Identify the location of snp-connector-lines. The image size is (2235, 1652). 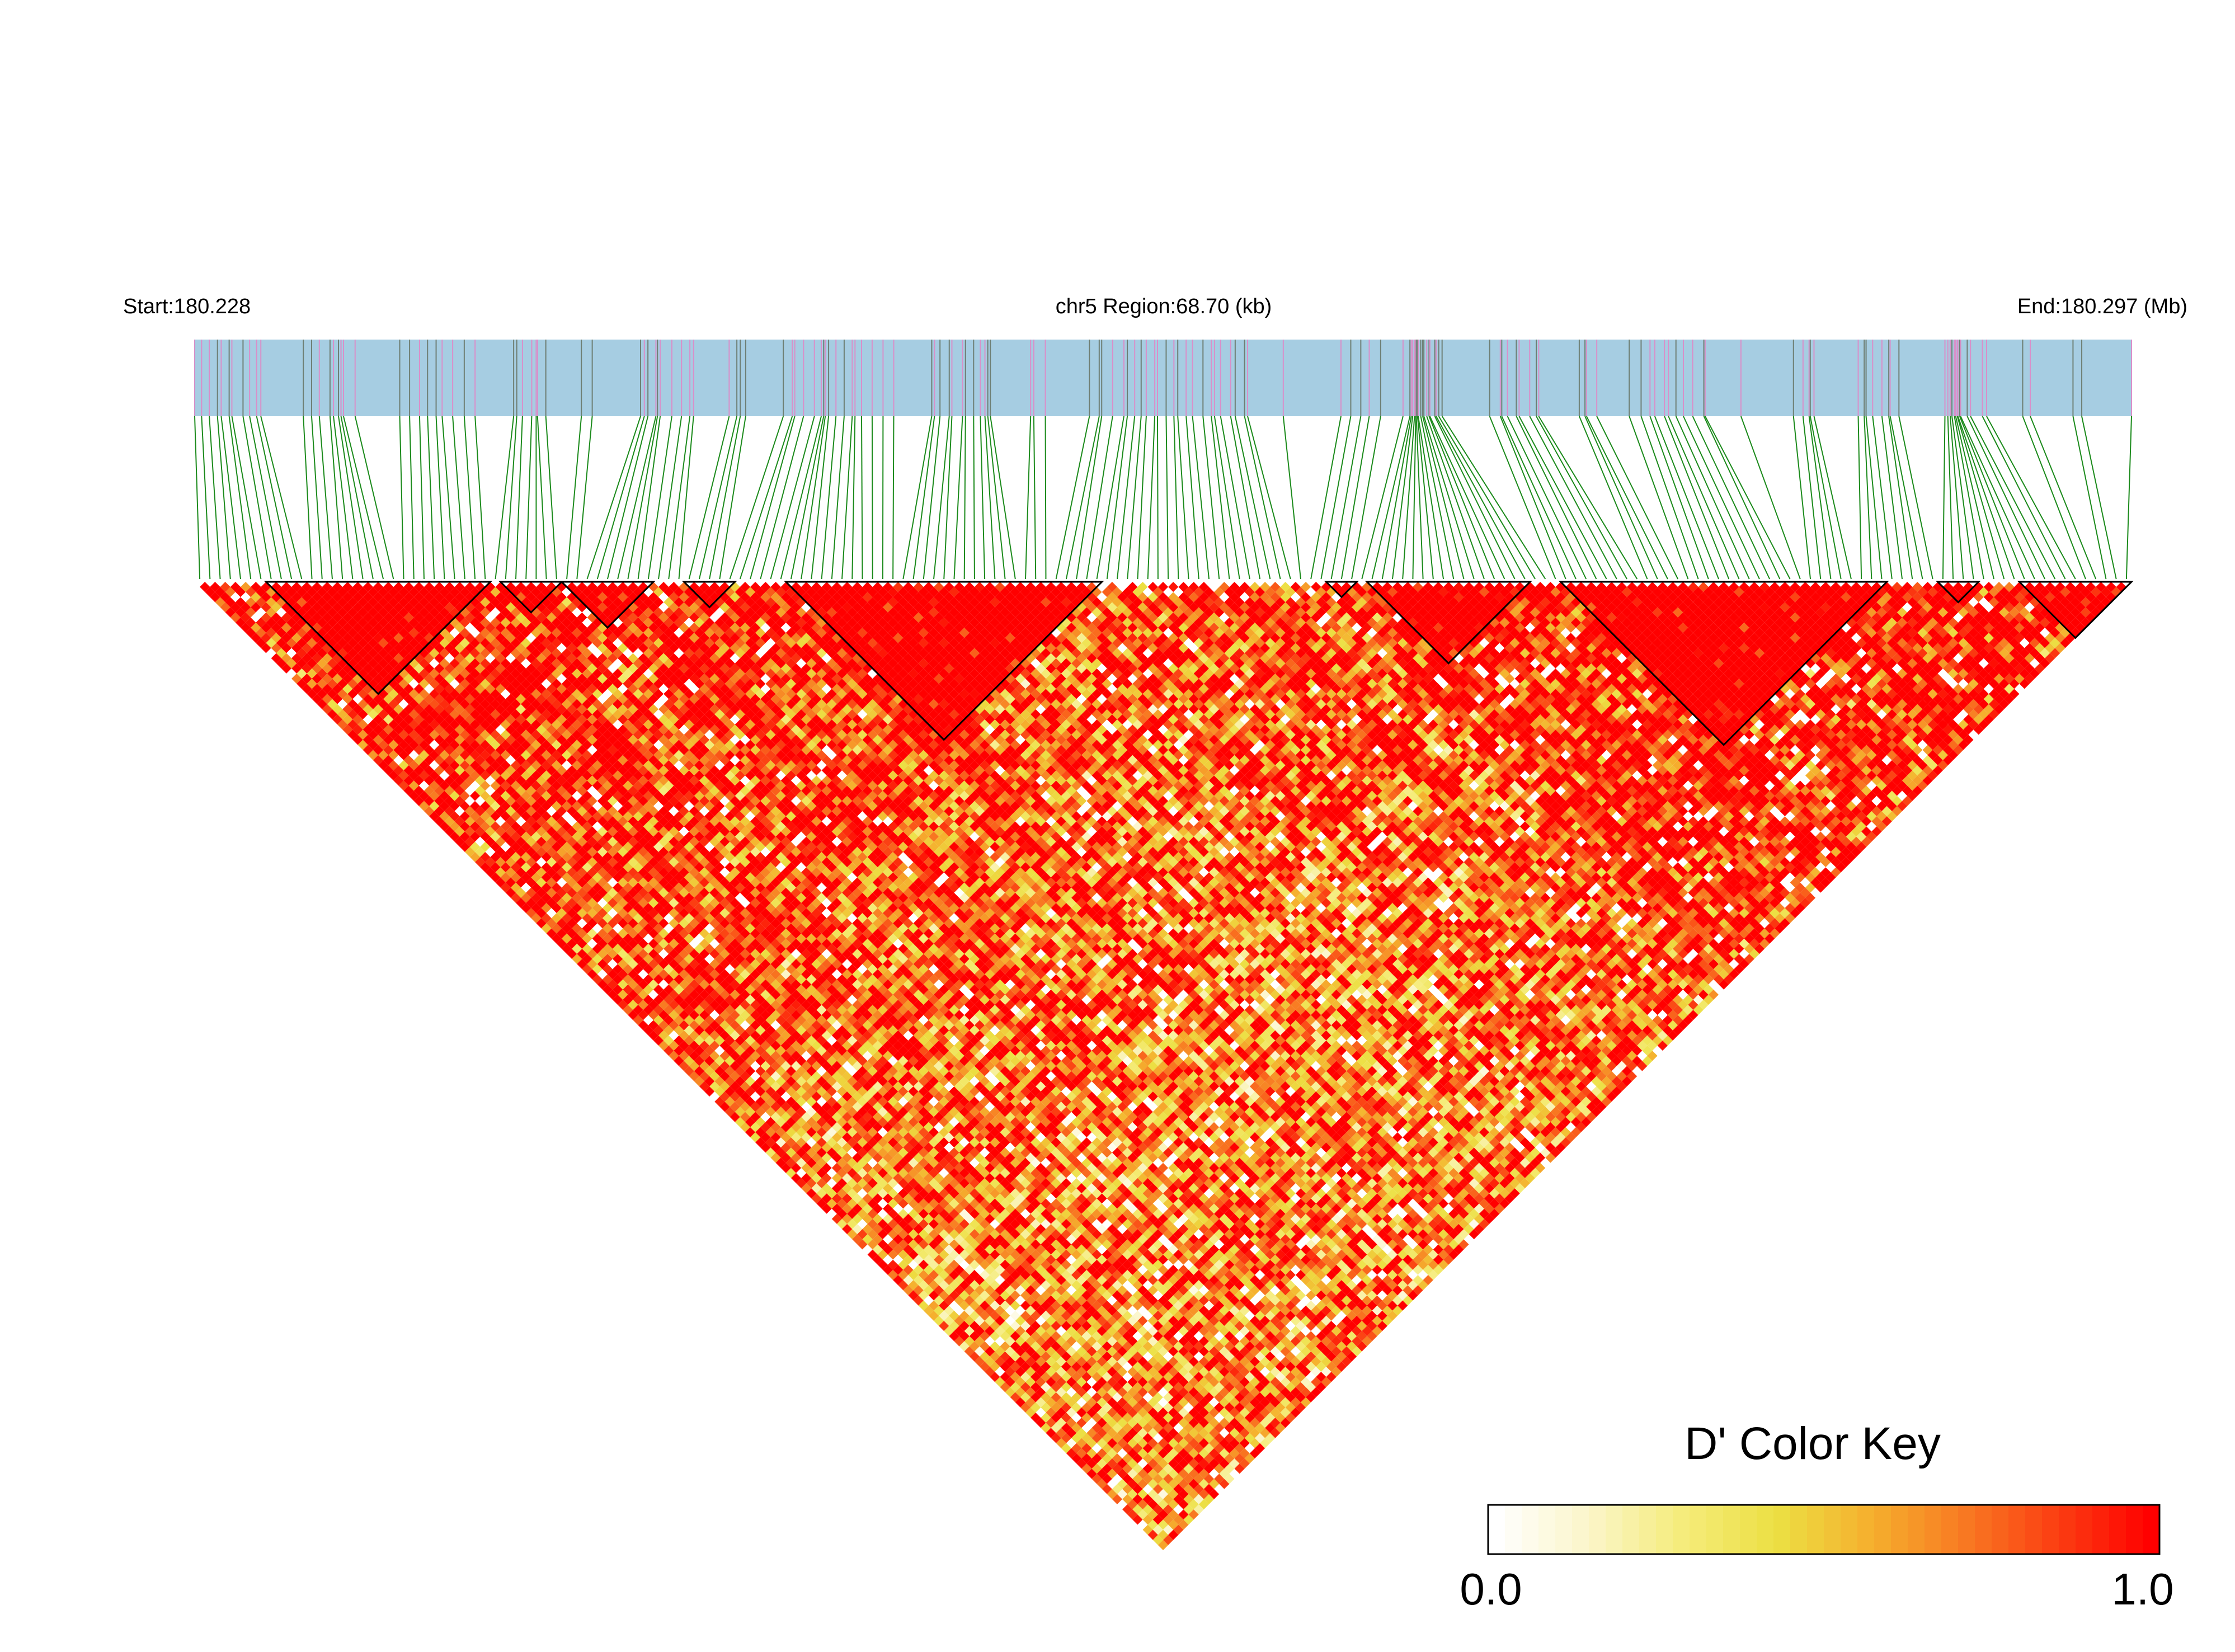
(1163, 498).